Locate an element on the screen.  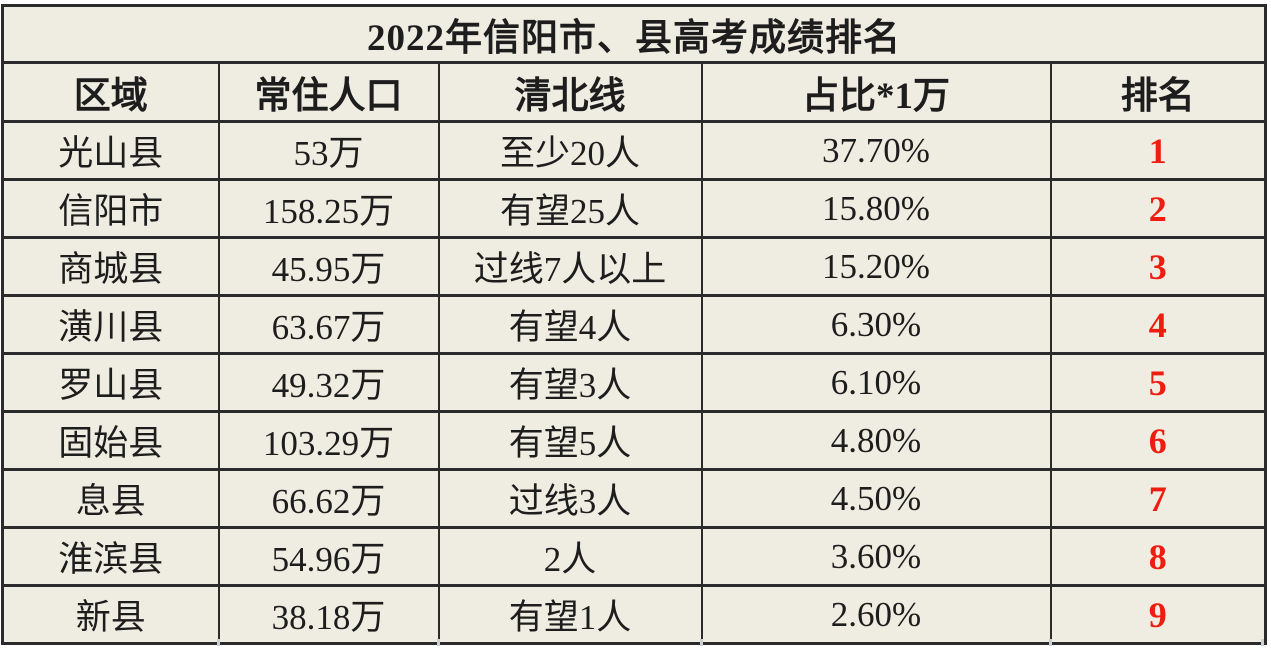
cell-qingbei: 过线3人 is located at coordinates (570, 498).